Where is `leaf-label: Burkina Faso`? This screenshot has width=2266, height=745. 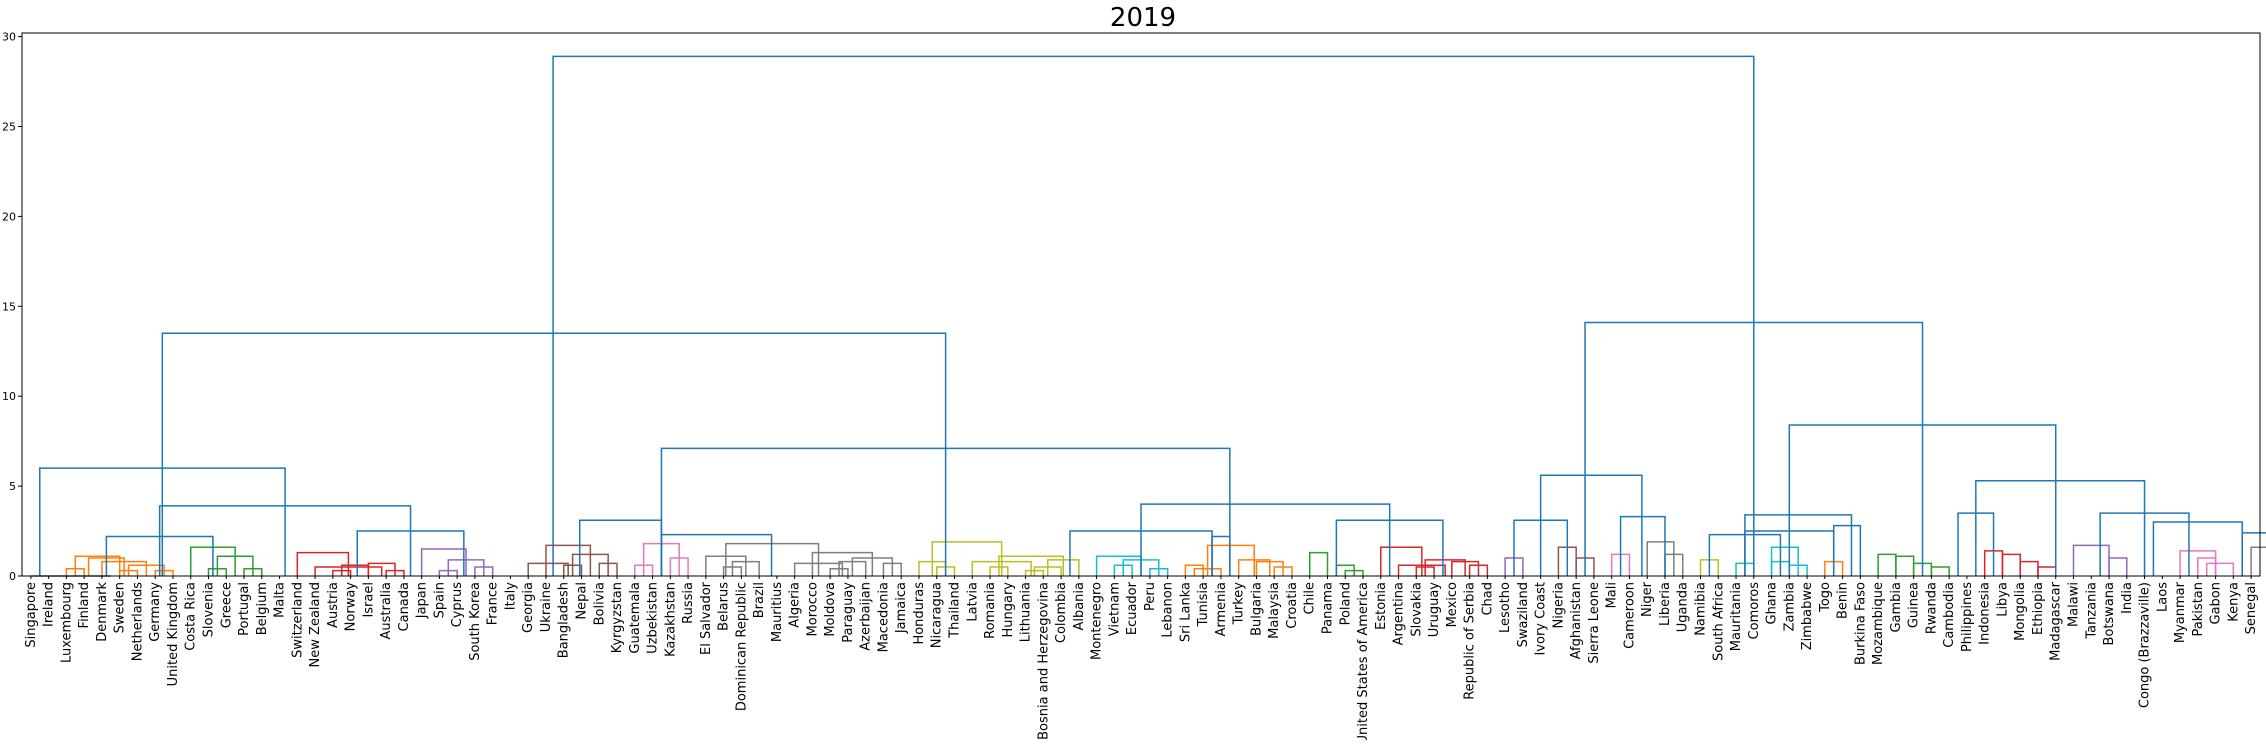
leaf-label: Burkina Faso is located at coordinates (1860, 623).